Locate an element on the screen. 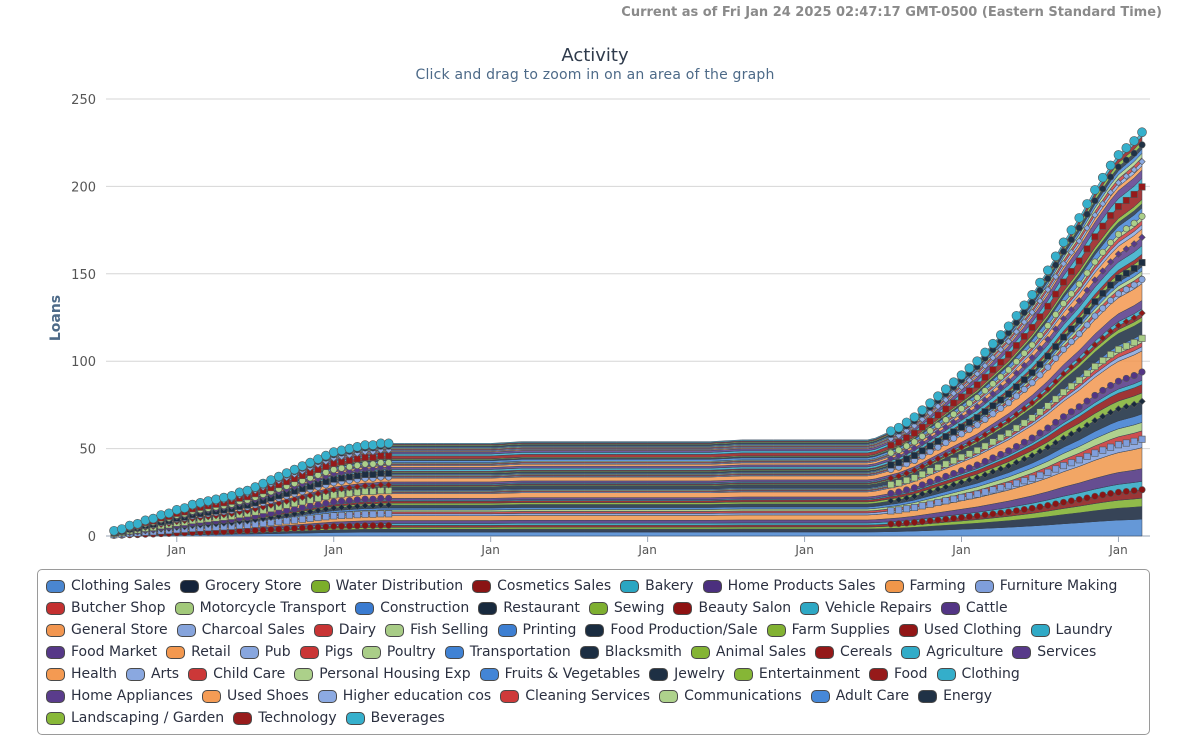  legend-item: Motorcycle Transport is located at coordinates (260, 608).